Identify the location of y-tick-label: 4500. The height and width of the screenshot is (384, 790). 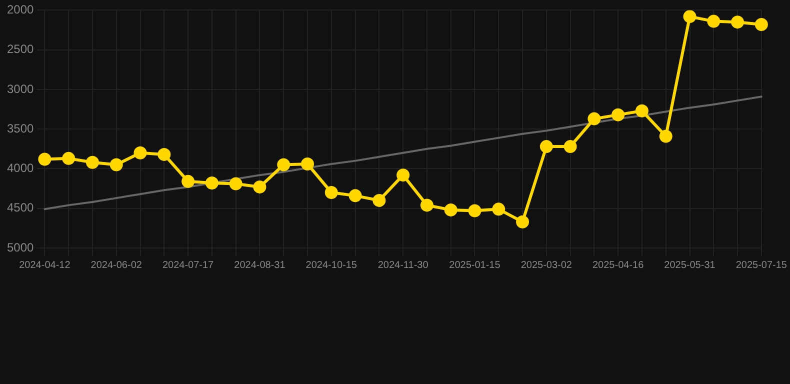
(20, 207).